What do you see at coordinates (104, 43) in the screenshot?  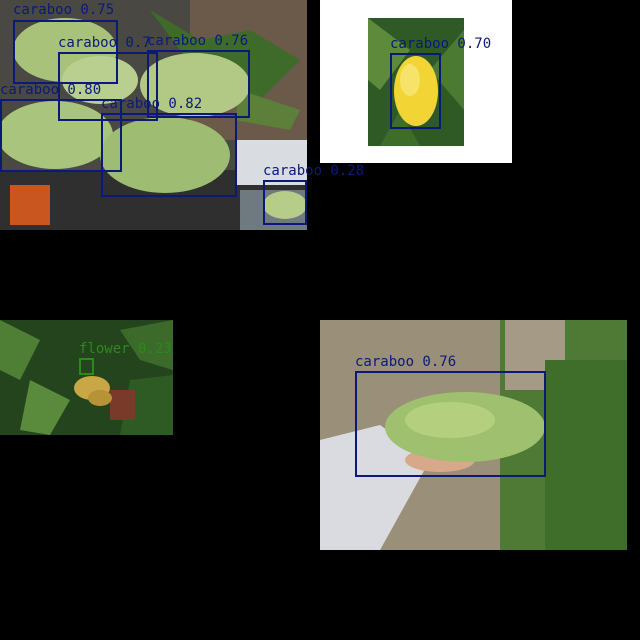 I see `detection-label: caraboo 0.7` at bounding box center [104, 43].